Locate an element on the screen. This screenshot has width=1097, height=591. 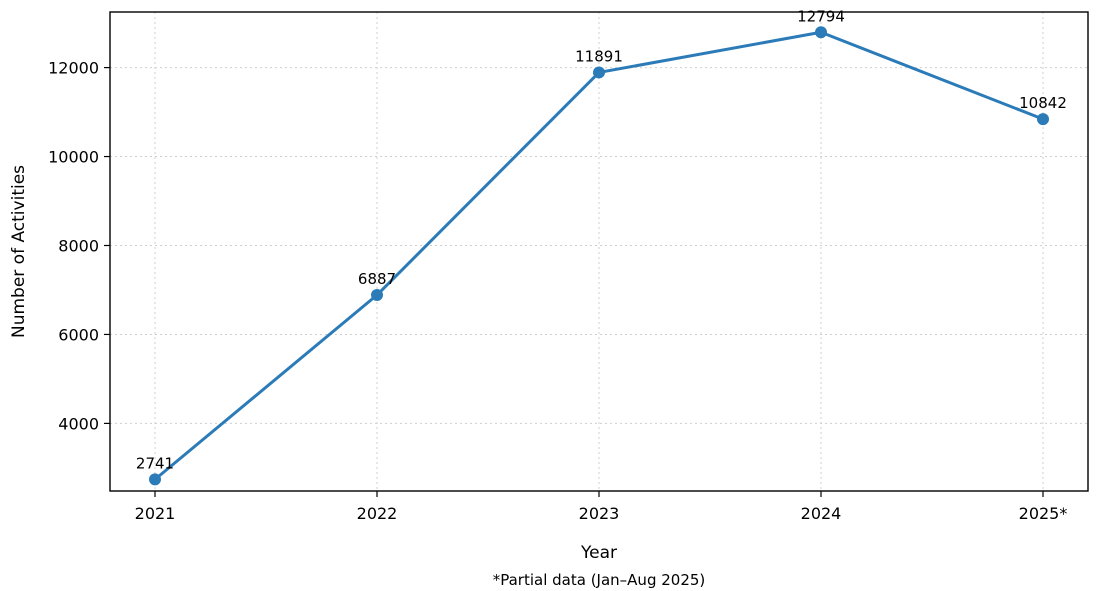
x-tick-label: 2025* is located at coordinates (1043, 513).